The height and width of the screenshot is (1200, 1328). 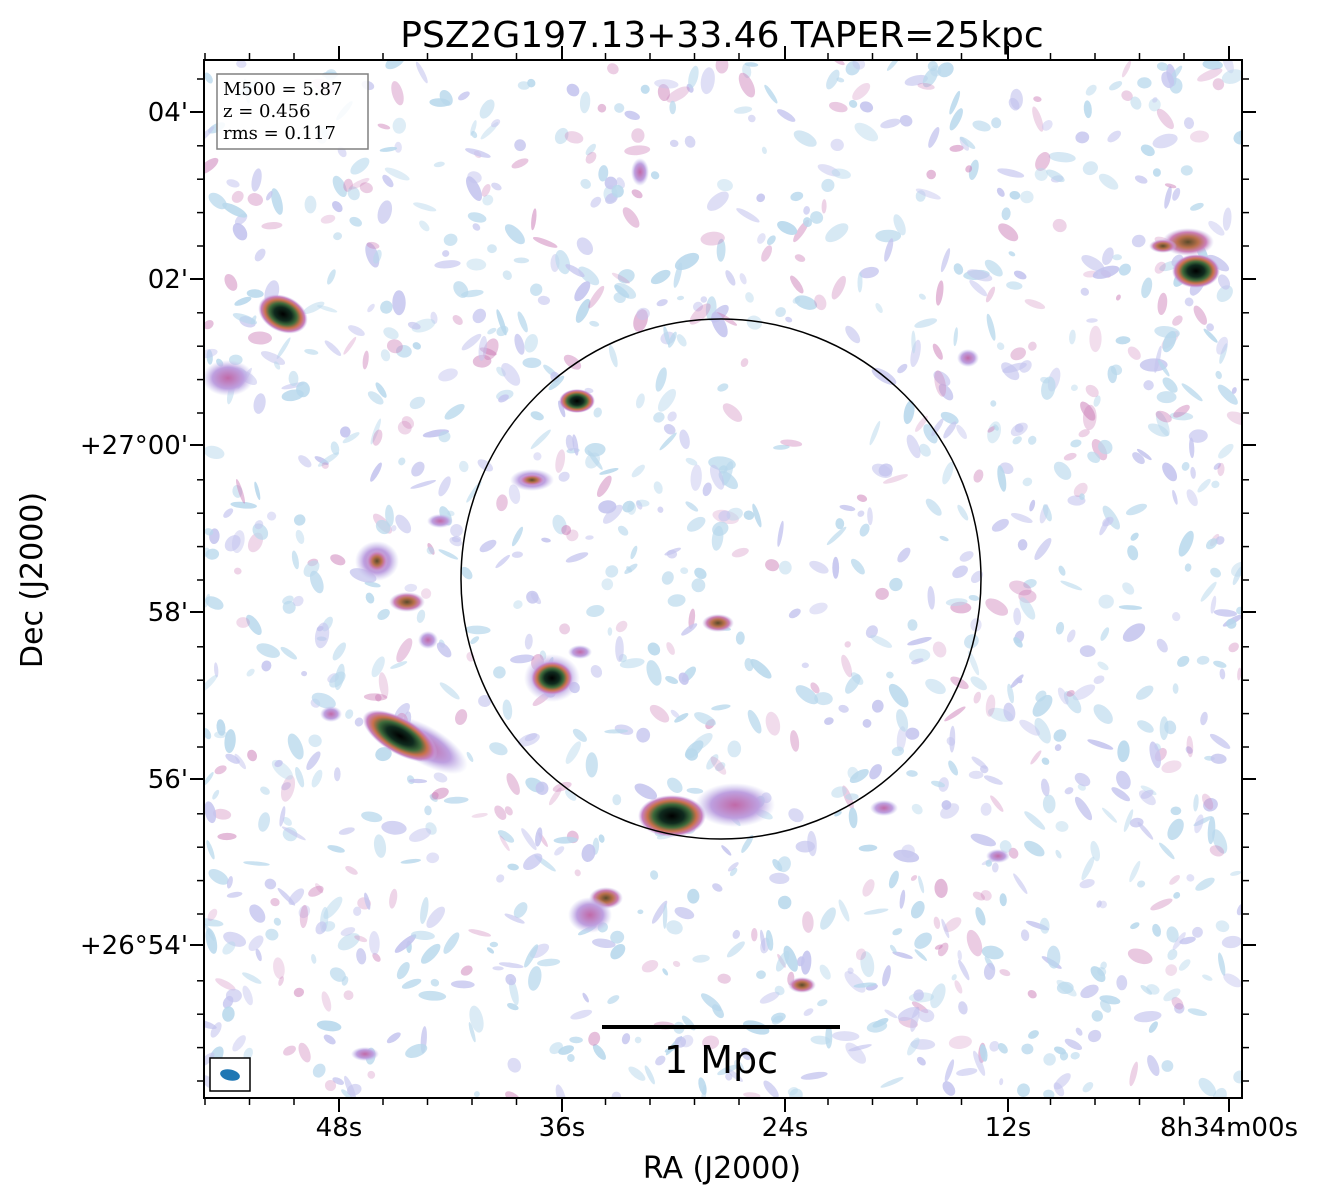 I want to click on y-tick-labels: 04' 02' +27°00' 58' 56' +26°54', so click(x=134, y=529).